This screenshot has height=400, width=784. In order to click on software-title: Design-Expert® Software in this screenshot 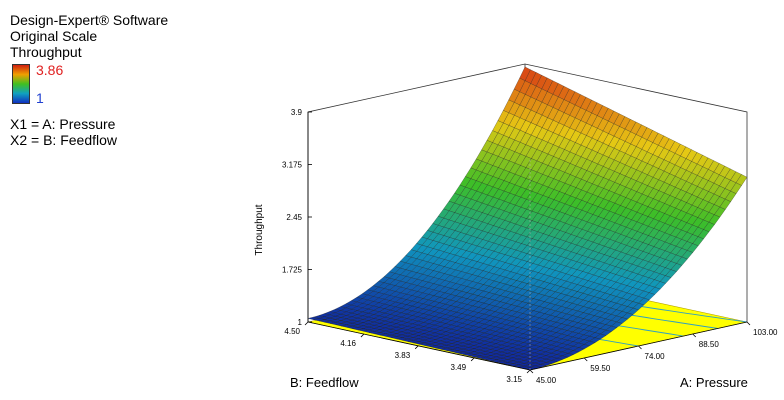, I will do `click(89, 20)`.